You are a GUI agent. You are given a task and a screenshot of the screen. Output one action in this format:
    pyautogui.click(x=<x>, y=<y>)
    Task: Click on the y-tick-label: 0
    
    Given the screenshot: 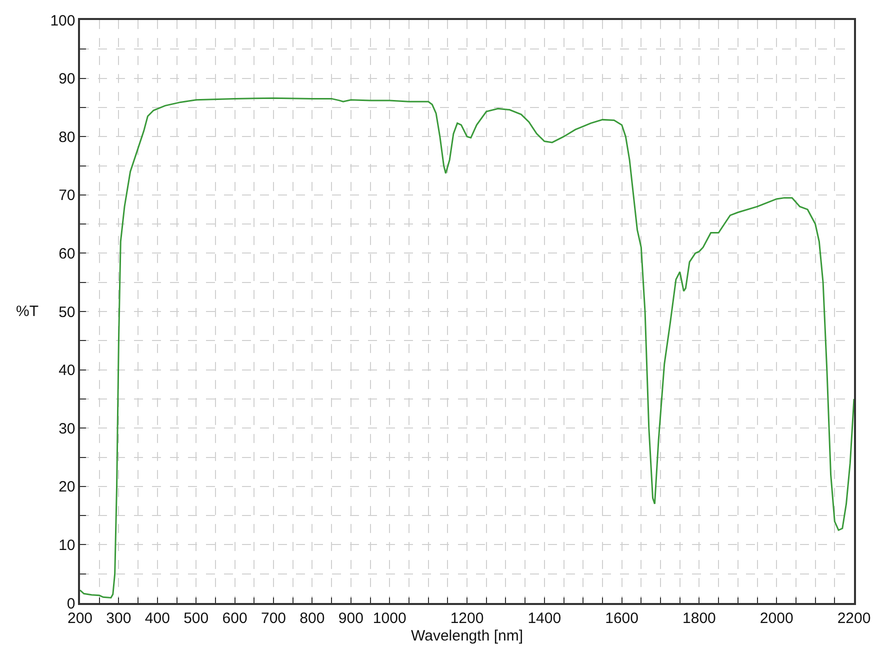 What is the action you would take?
    pyautogui.click(x=71, y=603)
    